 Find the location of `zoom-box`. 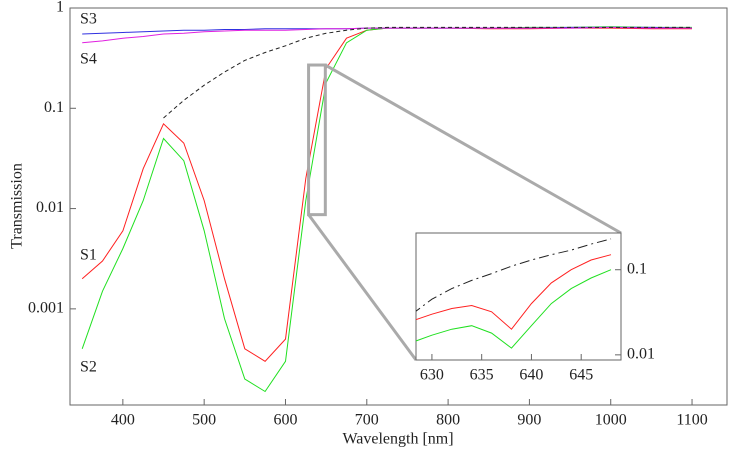

zoom-box is located at coordinates (317, 140).